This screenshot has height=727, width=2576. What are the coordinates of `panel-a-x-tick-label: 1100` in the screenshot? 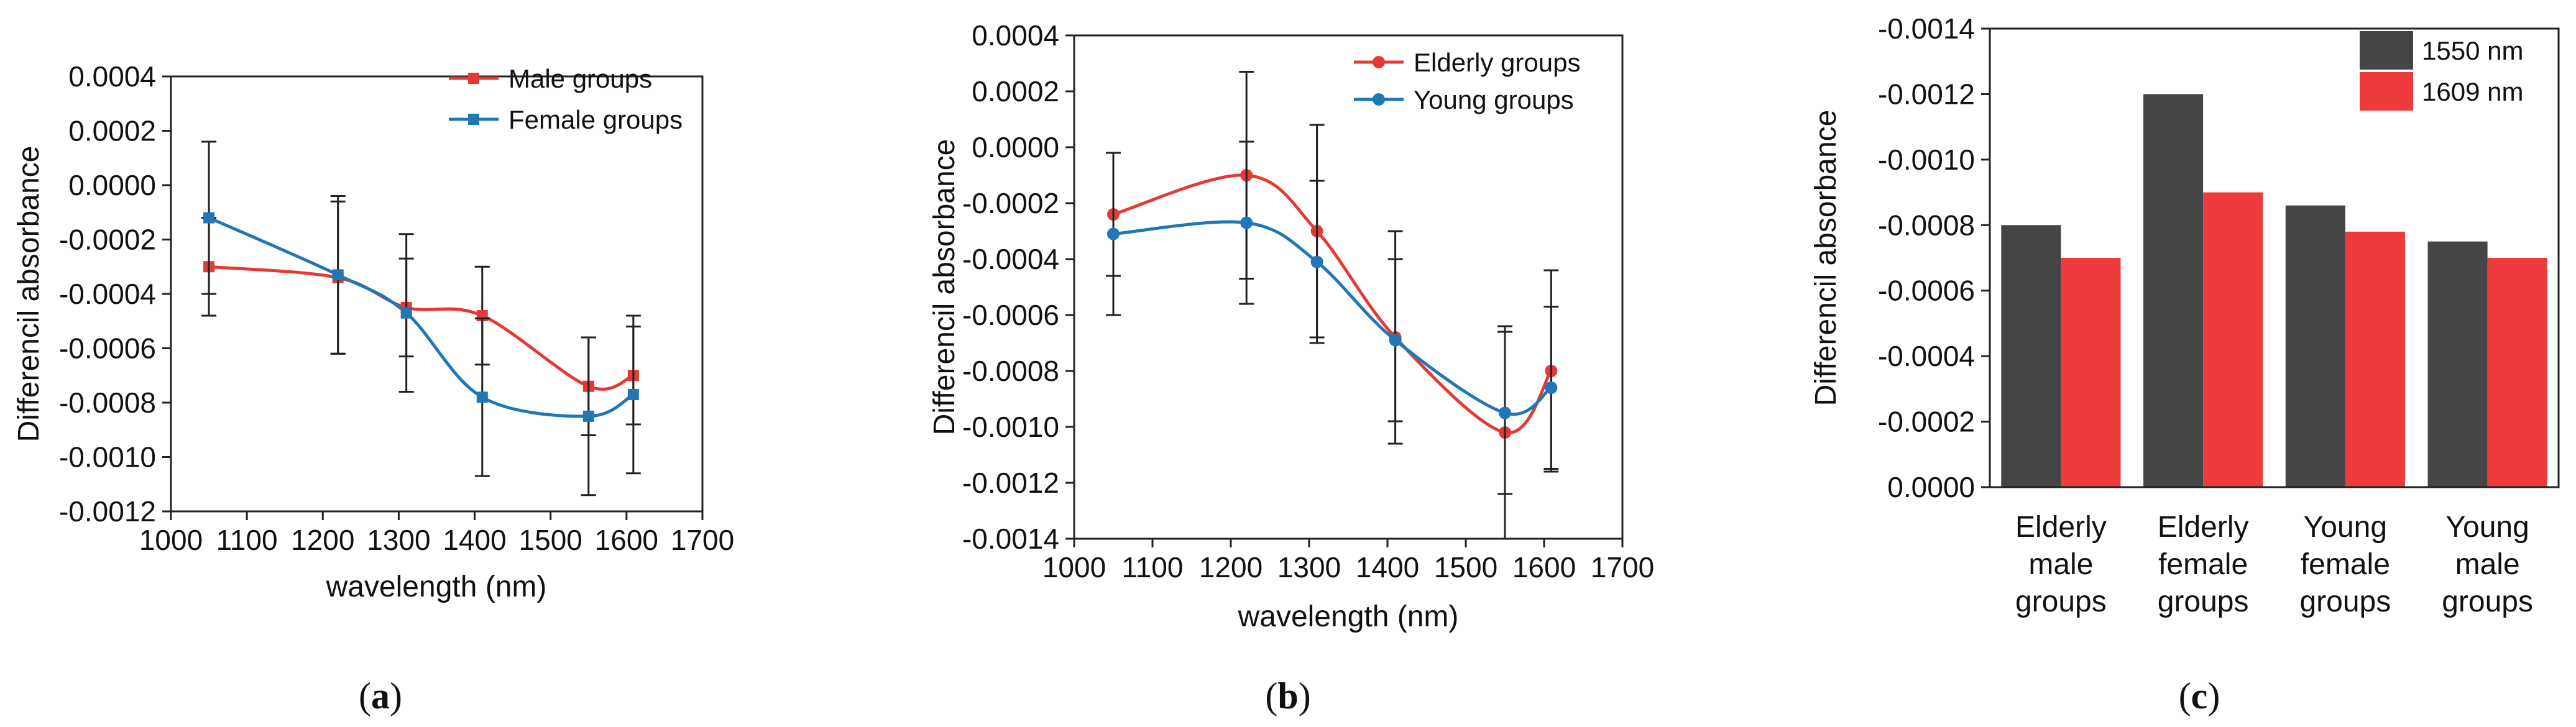 It's located at (247, 540).